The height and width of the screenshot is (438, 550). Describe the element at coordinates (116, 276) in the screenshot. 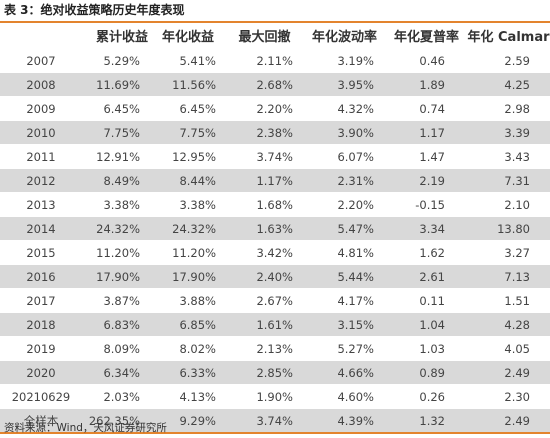

I see `cell-cumulative-return: 17.90%` at that location.